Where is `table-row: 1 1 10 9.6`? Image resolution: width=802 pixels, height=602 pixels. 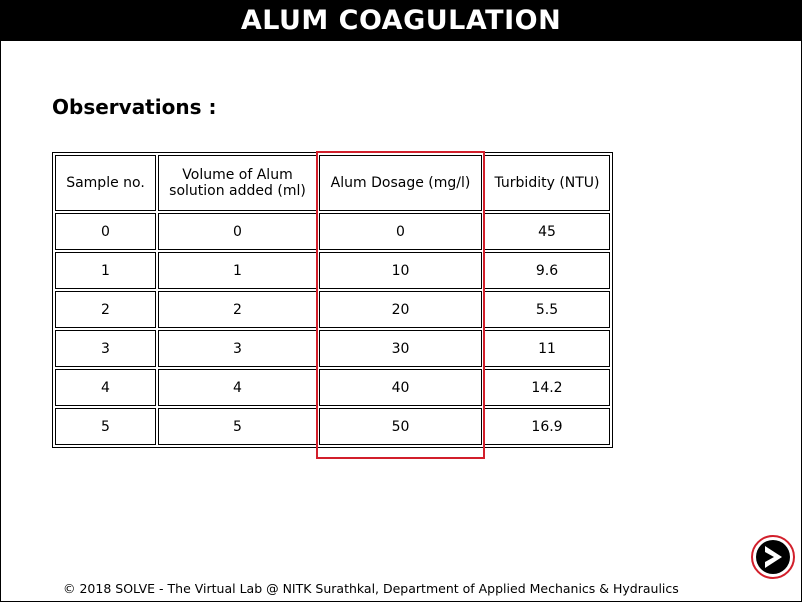
table-row: 1 1 10 9.6 is located at coordinates (332, 270).